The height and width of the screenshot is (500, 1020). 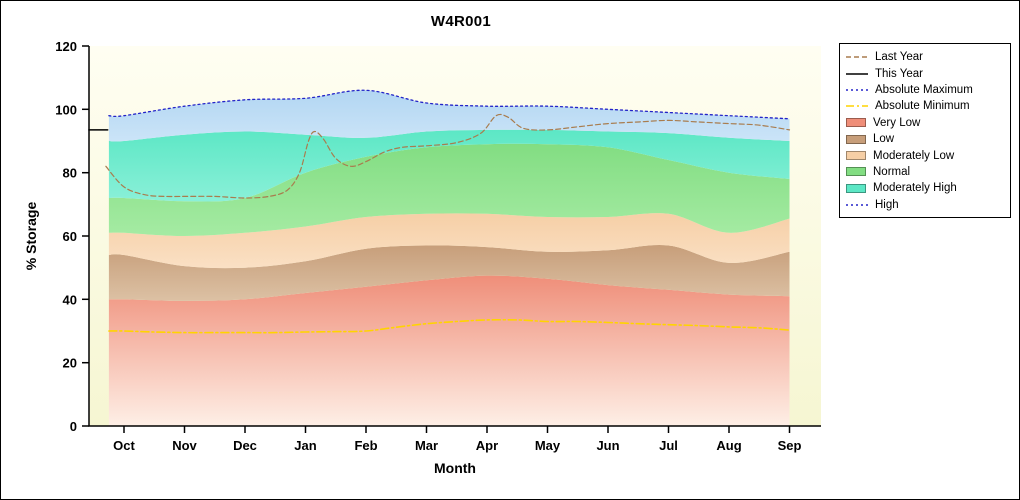 What do you see at coordinates (922, 106) in the screenshot?
I see `legend-label: Absolute Minimum` at bounding box center [922, 106].